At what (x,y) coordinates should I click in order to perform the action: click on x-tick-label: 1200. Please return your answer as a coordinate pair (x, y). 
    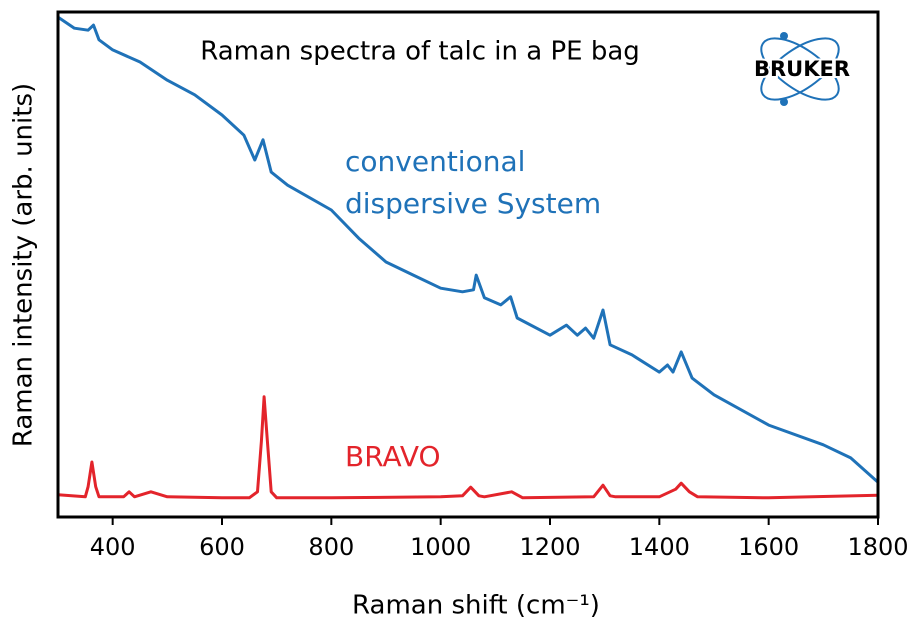
    Looking at the image, I should click on (549, 547).